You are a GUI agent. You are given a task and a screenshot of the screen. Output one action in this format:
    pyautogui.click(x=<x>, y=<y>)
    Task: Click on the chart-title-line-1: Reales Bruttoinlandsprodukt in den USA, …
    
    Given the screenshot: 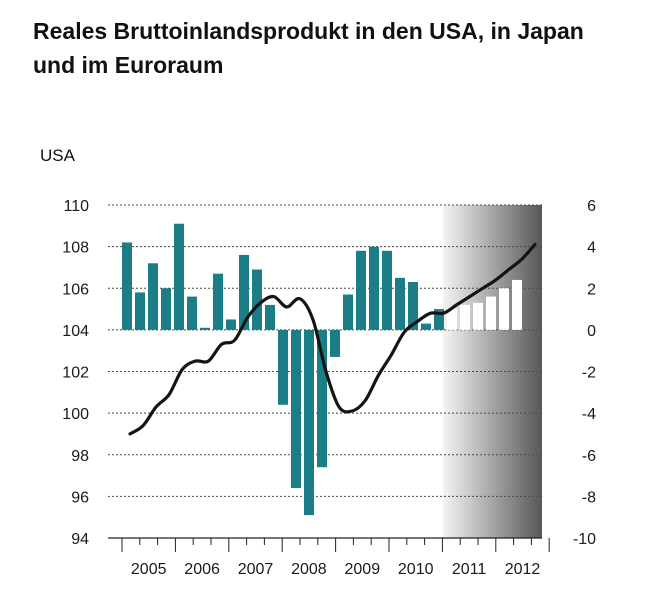 What is the action you would take?
    pyautogui.click(x=308, y=31)
    